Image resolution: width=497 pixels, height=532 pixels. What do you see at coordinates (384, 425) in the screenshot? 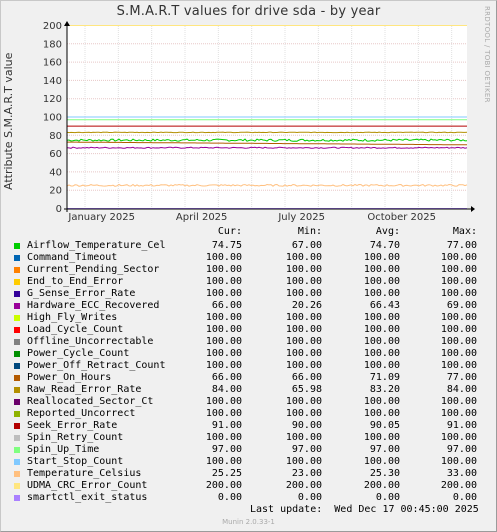
I see `legend-value-avg: 90.05` at bounding box center [384, 425].